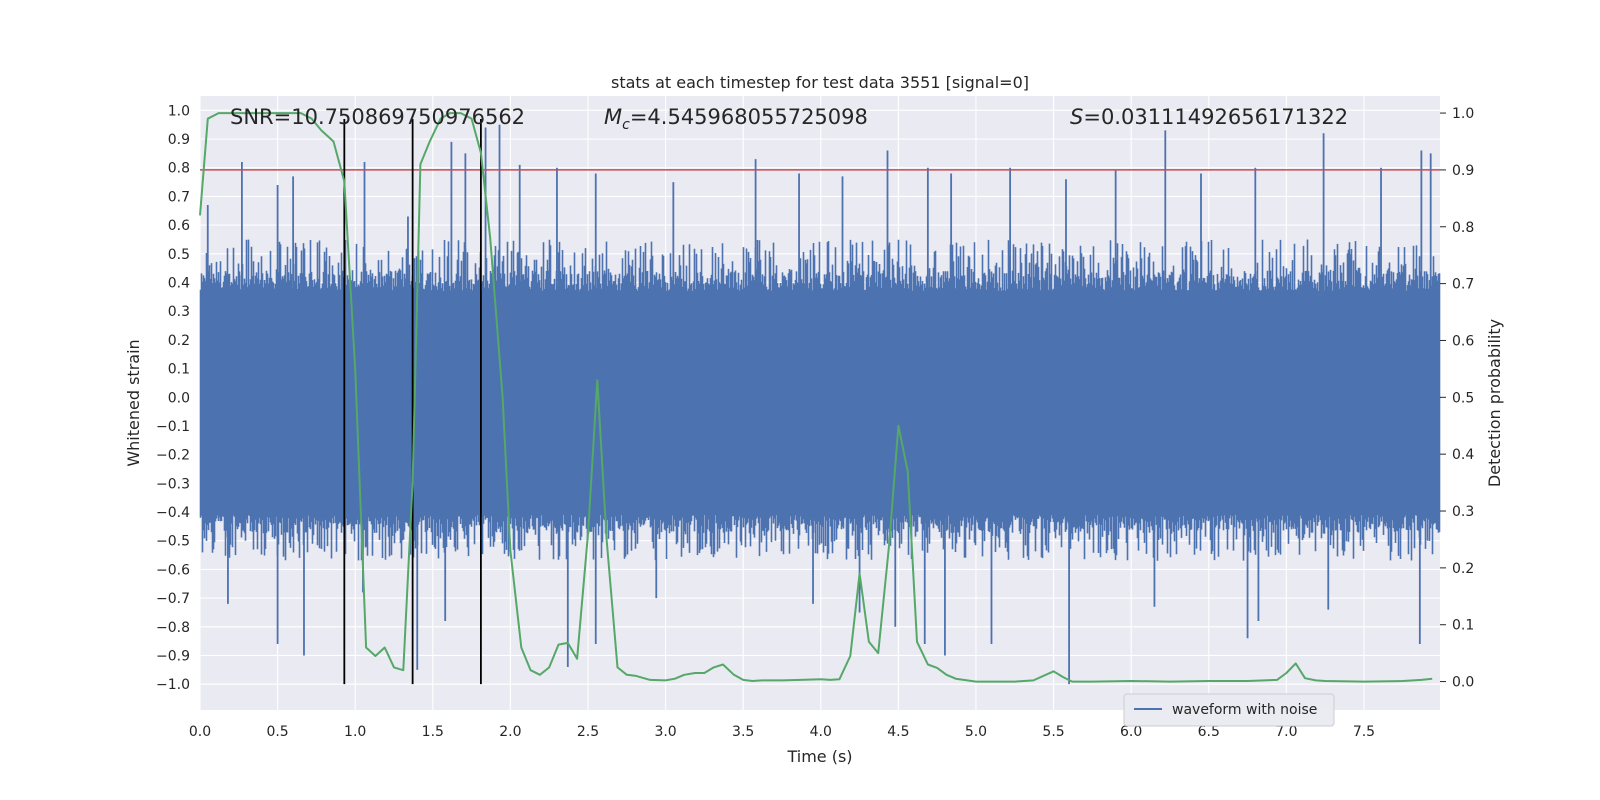 The image size is (1600, 800). What do you see at coordinates (1215, 117) in the screenshot?
I see `s-value: =0.03111492656171322` at bounding box center [1215, 117].